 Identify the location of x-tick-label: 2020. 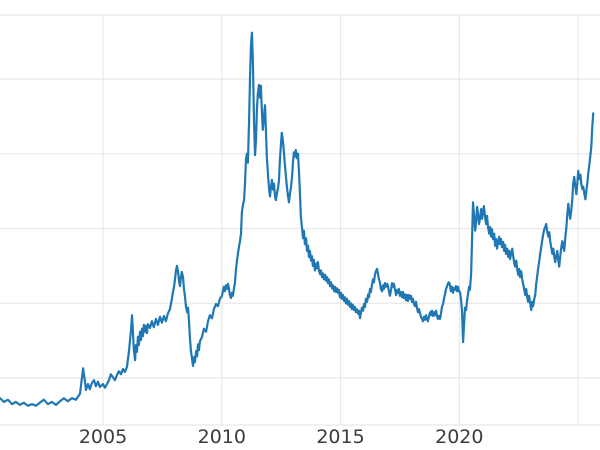
(459, 437).